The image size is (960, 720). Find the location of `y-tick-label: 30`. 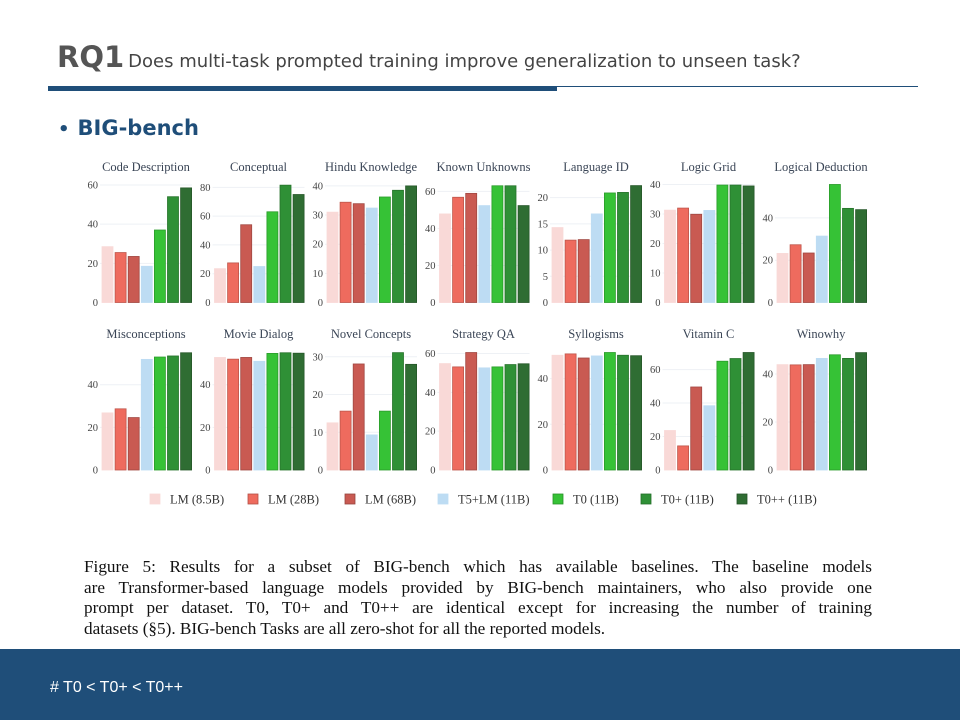

y-tick-label: 30 is located at coordinates (655, 214).